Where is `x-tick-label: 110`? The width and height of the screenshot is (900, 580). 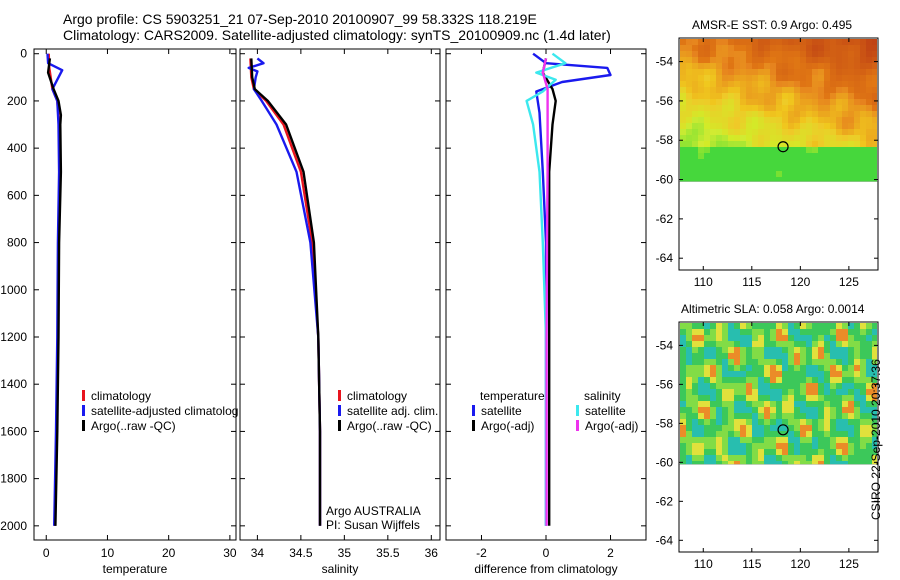 x-tick-label: 110 is located at coordinates (703, 564).